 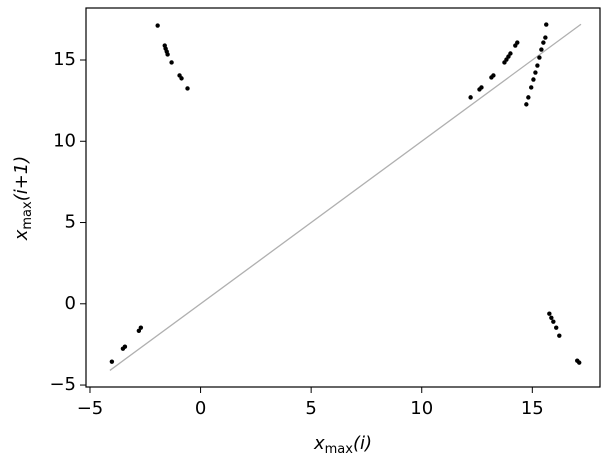 What do you see at coordinates (421, 408) in the screenshot?
I see `x-tick-label: 10` at bounding box center [421, 408].